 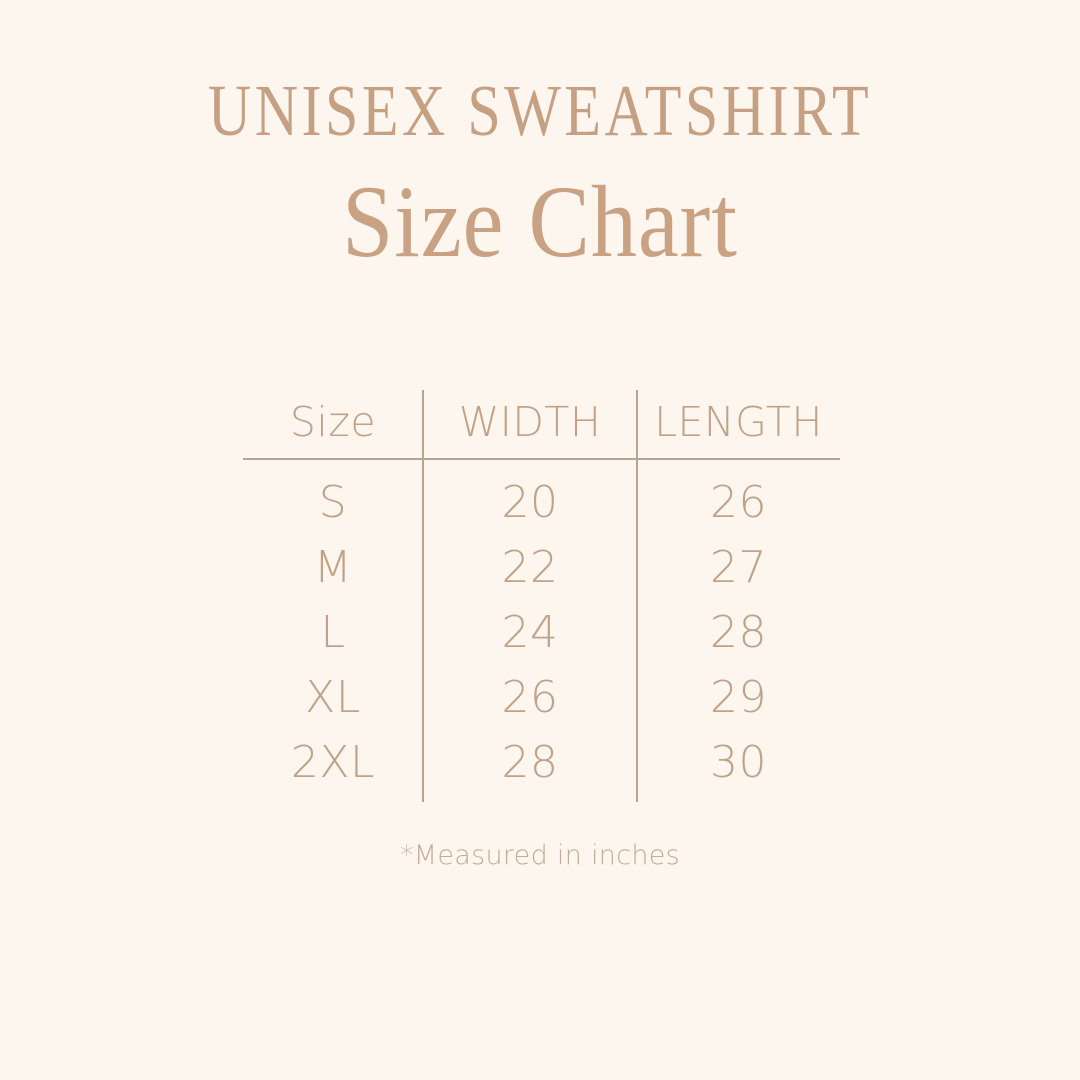 I want to click on cell-length: 30, so click(x=738, y=762).